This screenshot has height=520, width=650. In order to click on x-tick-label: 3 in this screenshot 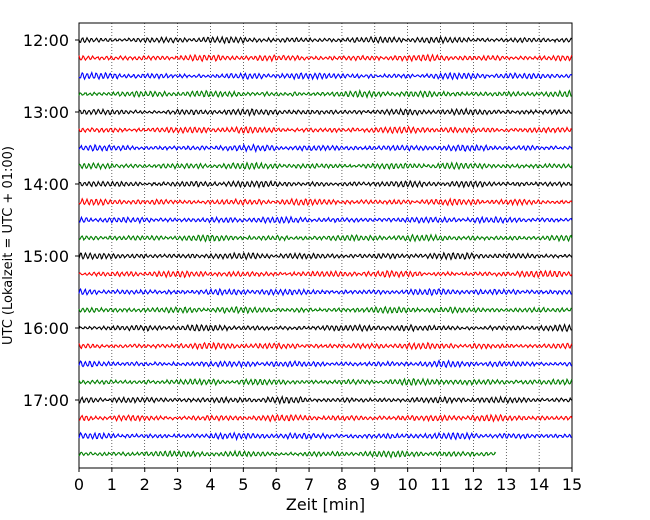, I will do `click(178, 484)`.